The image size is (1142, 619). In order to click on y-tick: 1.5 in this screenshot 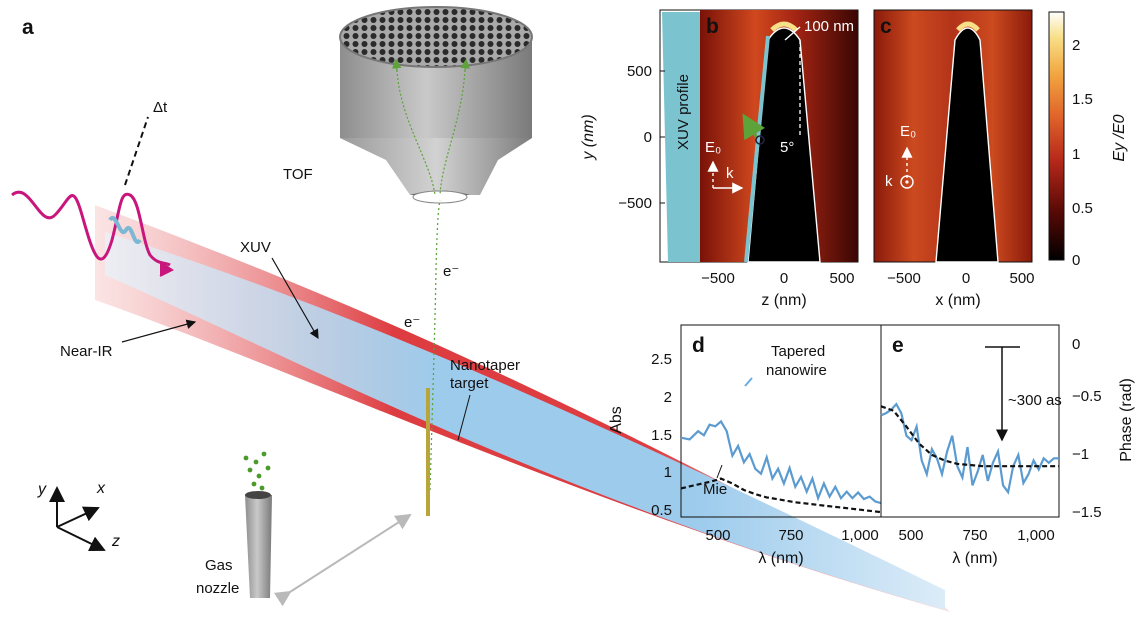, I will do `click(661, 435)`.